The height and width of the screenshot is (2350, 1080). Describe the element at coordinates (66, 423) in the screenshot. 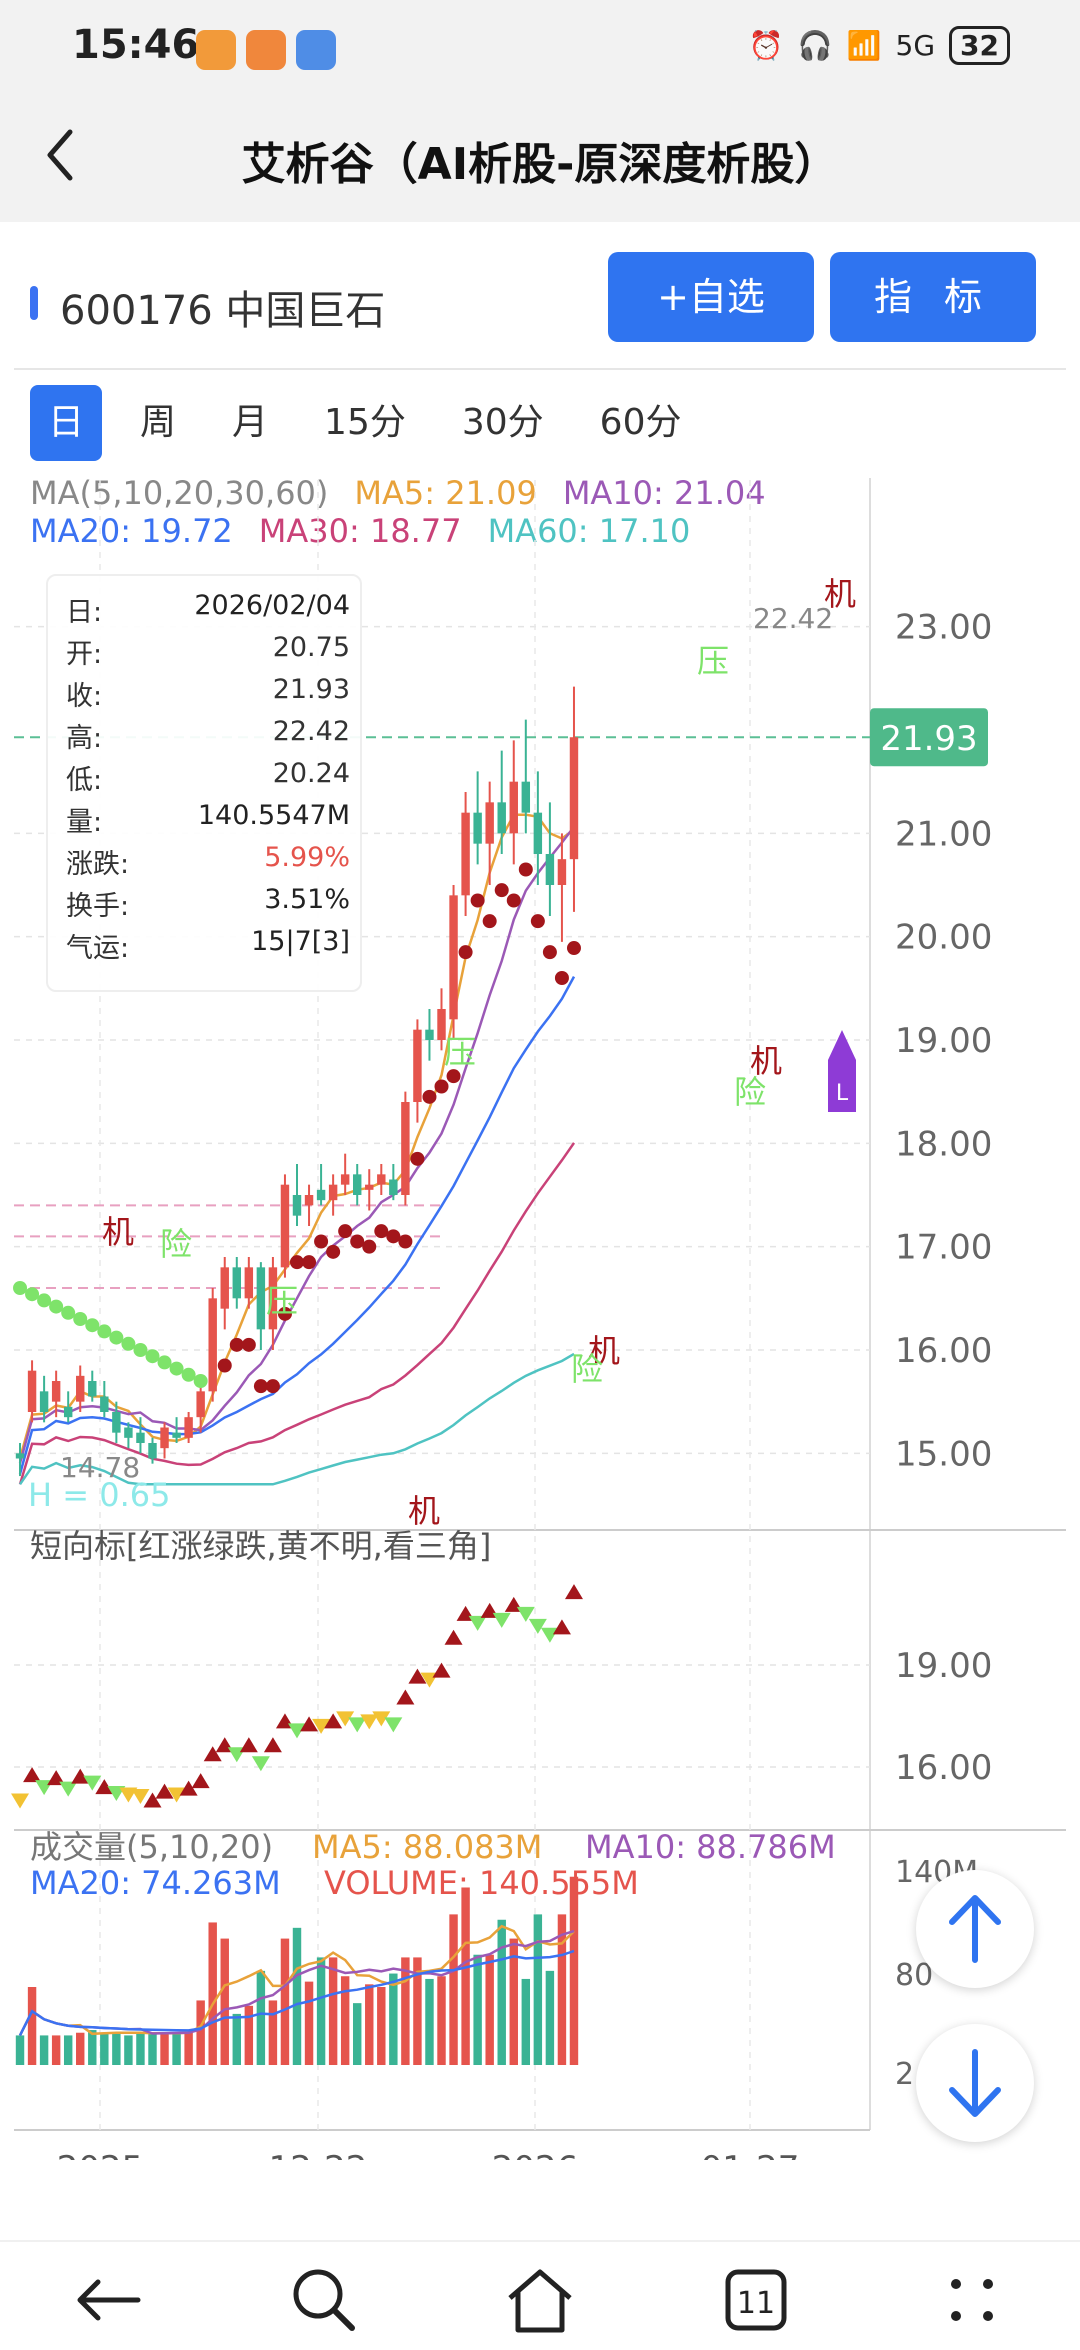

I see `tab-day: 日` at that location.